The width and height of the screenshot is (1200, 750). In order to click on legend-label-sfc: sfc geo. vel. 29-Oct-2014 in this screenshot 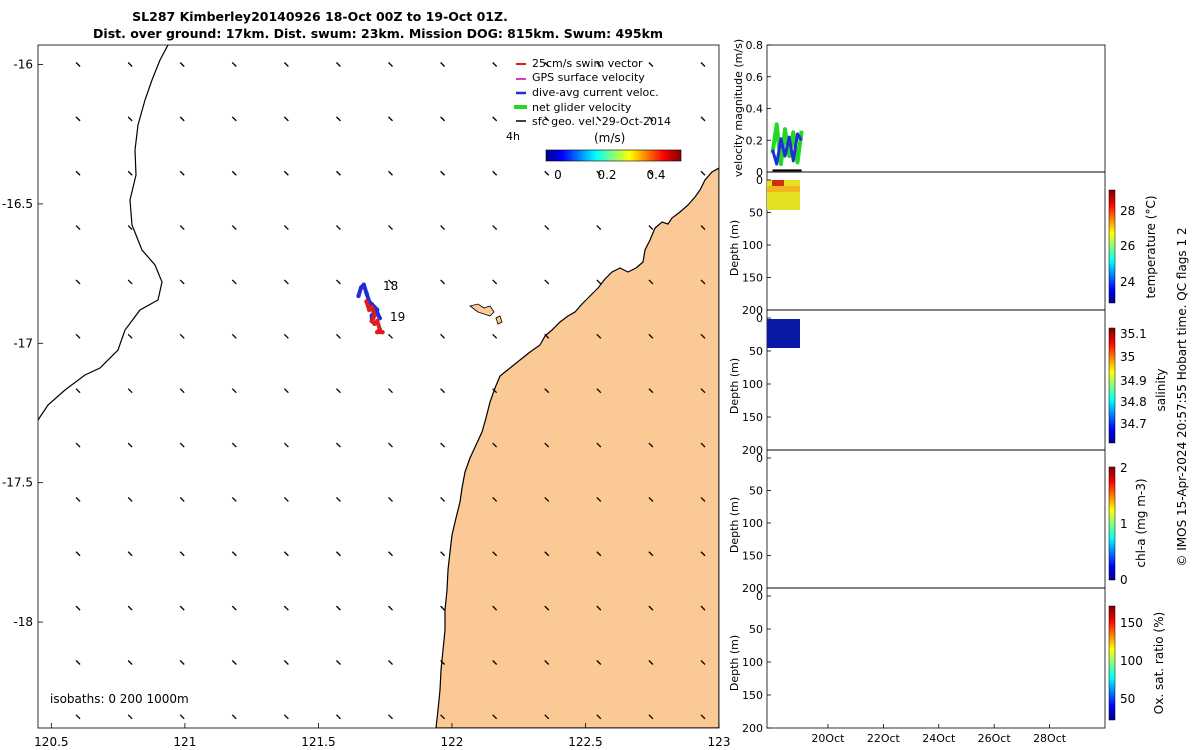, I will do `click(601, 121)`.